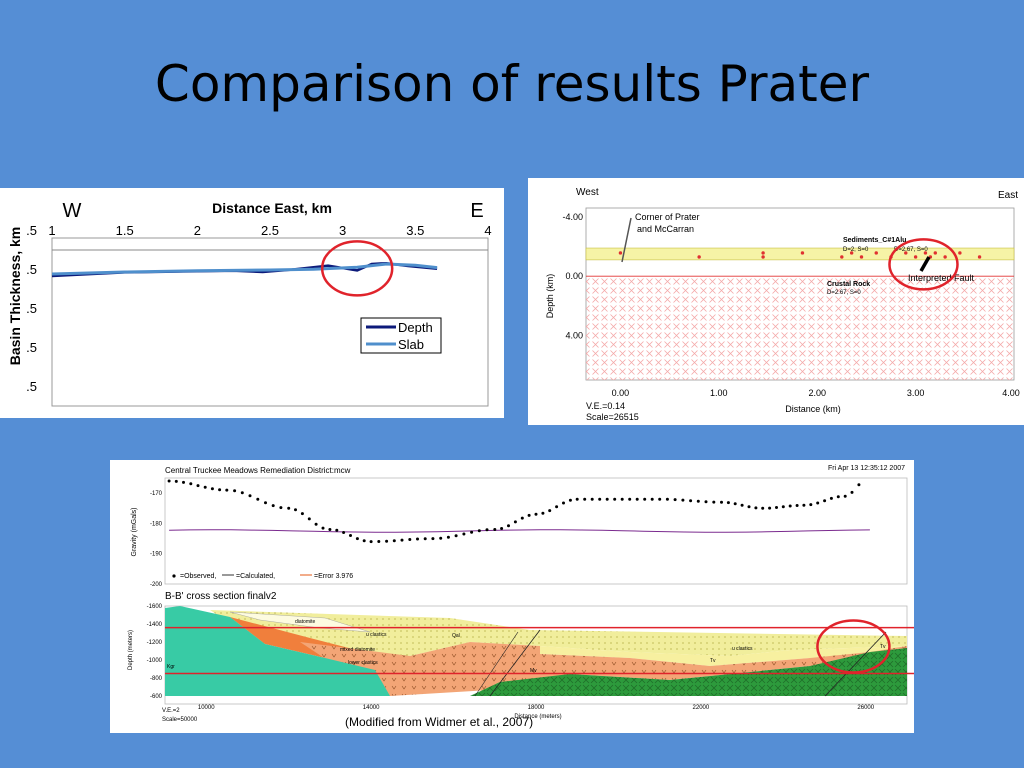  Describe the element at coordinates (533, 671) in the screenshot. I see `unit-label-mv: Mv` at that location.